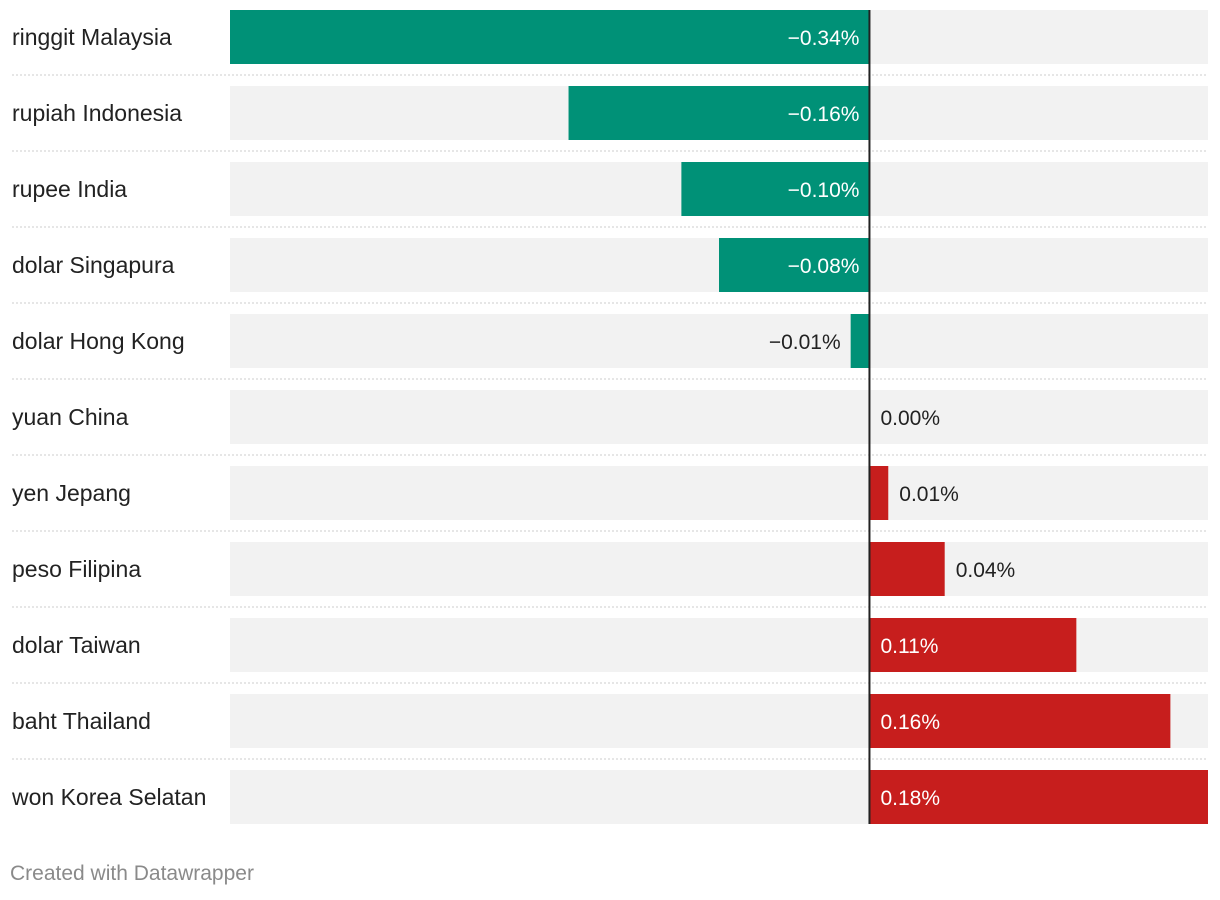  Describe the element at coordinates (824, 190) in the screenshot. I see `value-label: −0.10%` at that location.